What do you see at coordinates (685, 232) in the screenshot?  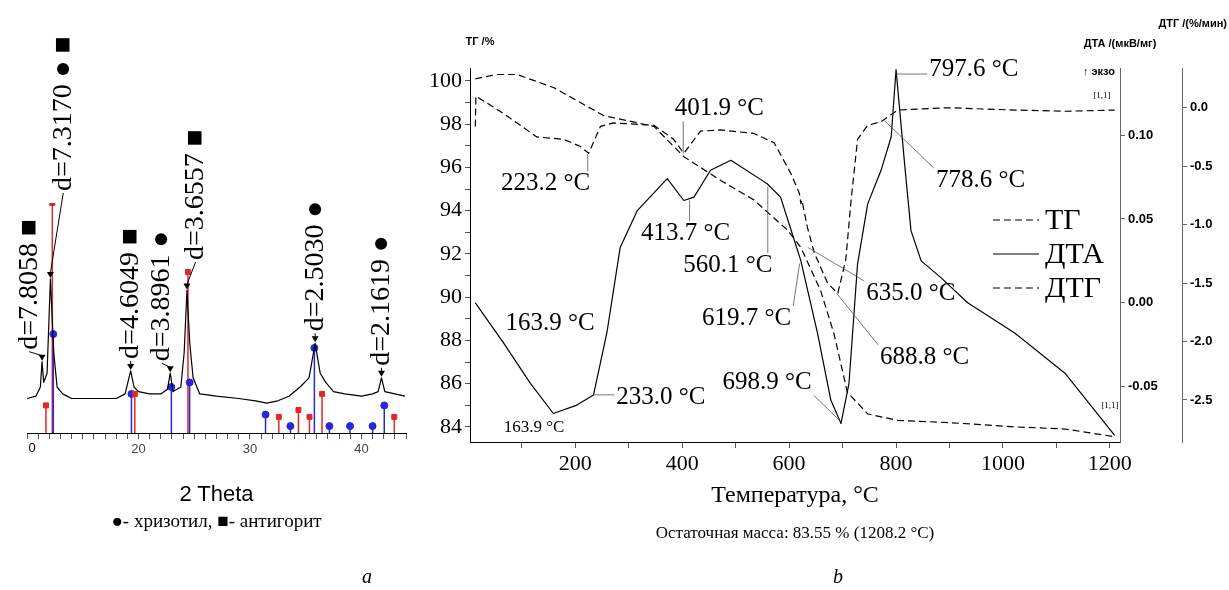 I see `annotation: 413.7 °C` at bounding box center [685, 232].